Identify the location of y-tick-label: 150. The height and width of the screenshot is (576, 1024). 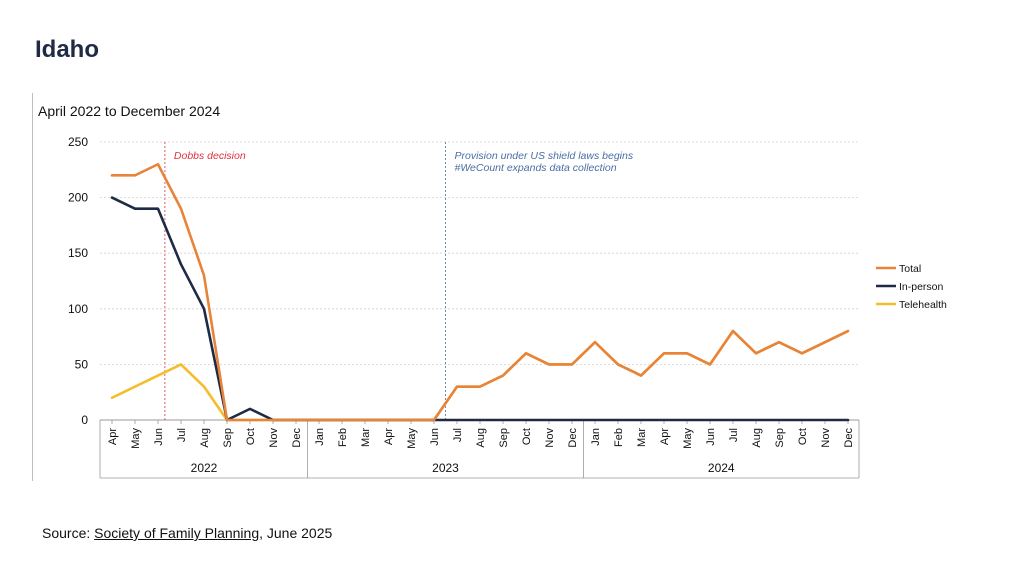
(78, 253).